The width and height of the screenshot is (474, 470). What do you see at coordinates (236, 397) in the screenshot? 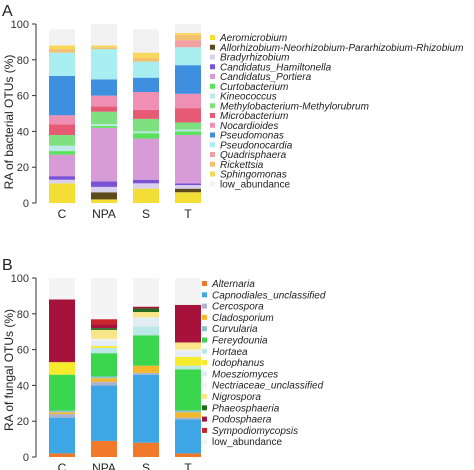
I see `panel-b-legend-label: Nigrospora` at bounding box center [236, 397].